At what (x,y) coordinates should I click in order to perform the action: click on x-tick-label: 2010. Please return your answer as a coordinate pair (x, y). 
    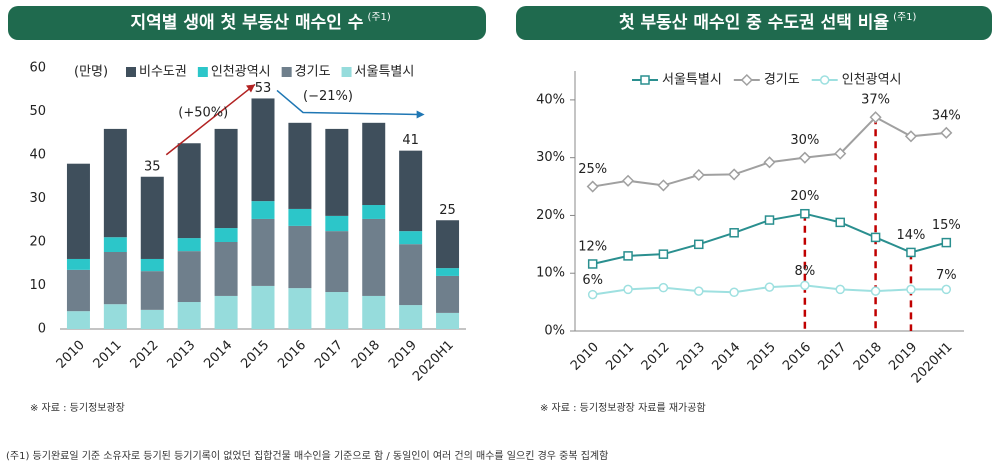
    Looking at the image, I should click on (71, 355).